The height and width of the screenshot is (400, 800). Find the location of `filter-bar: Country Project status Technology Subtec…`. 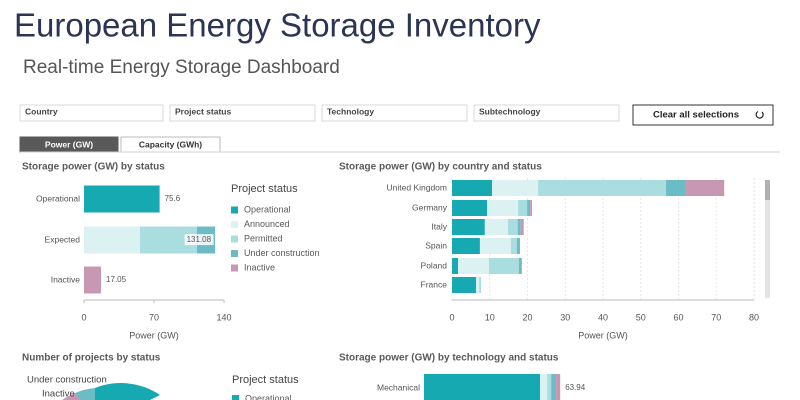

filter-bar: Country Project status Technology Subtec… is located at coordinates (396, 115).